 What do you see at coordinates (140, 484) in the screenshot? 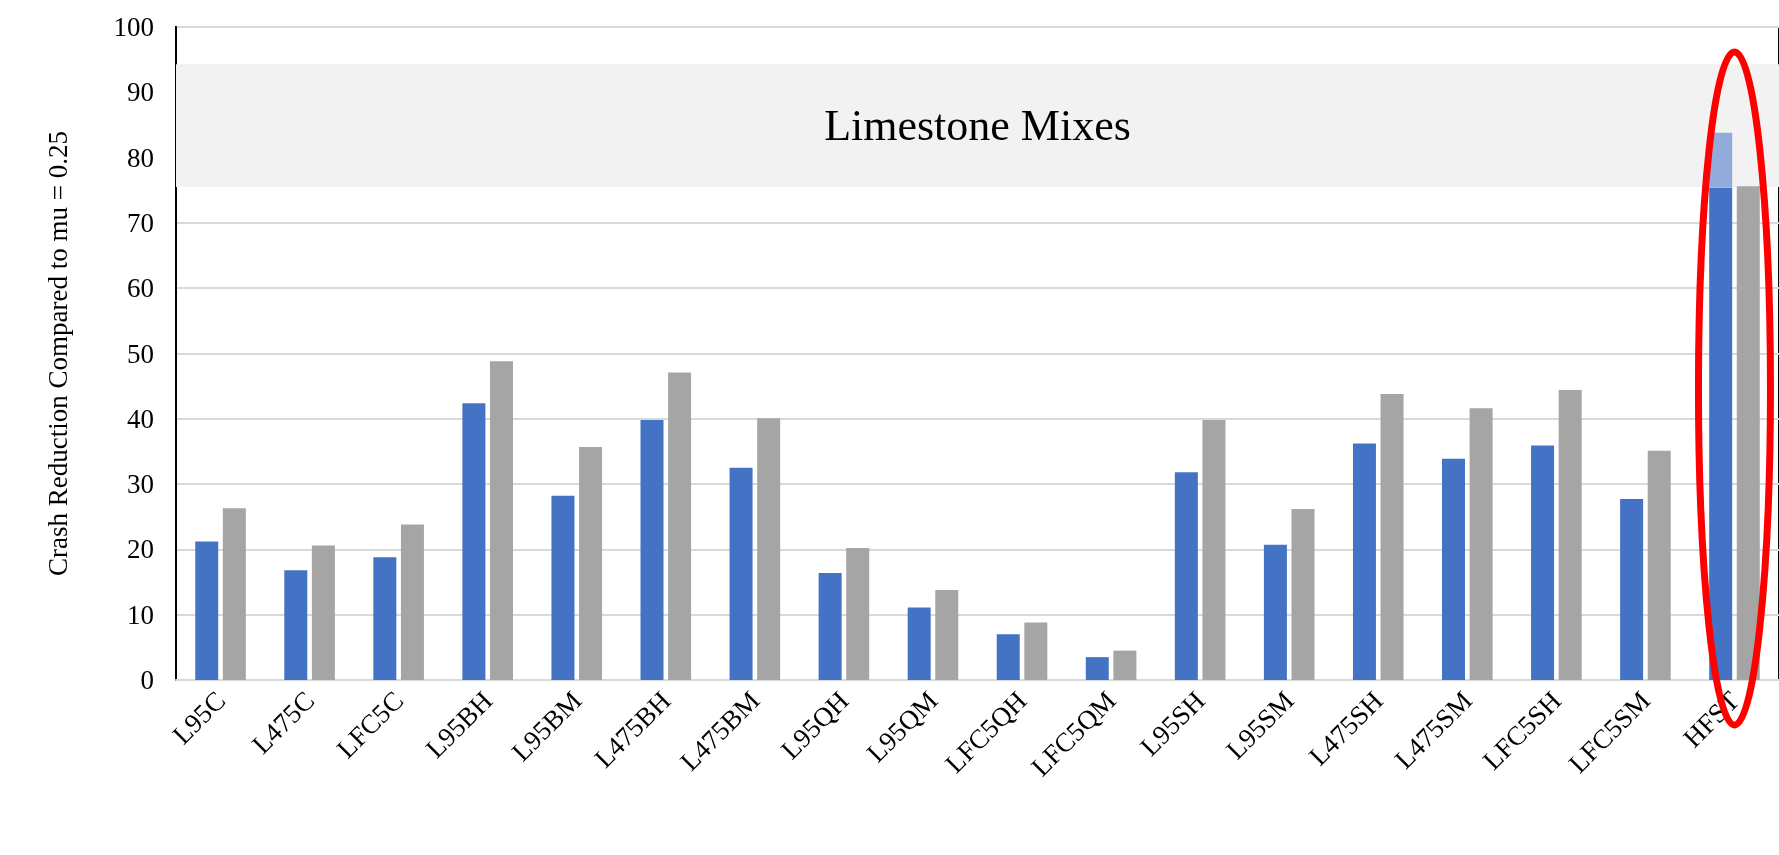
I see `y-tick-label: 30` at bounding box center [140, 484].